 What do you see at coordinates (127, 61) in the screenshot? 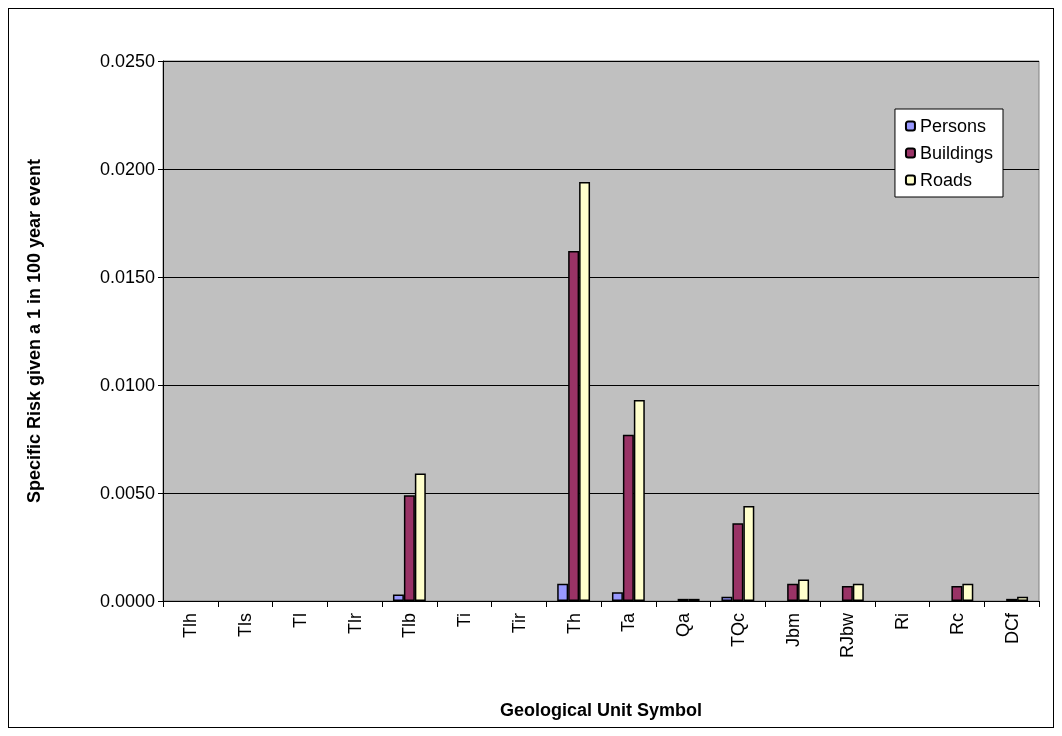
I see `y-tick-label: 0.0250` at bounding box center [127, 61].